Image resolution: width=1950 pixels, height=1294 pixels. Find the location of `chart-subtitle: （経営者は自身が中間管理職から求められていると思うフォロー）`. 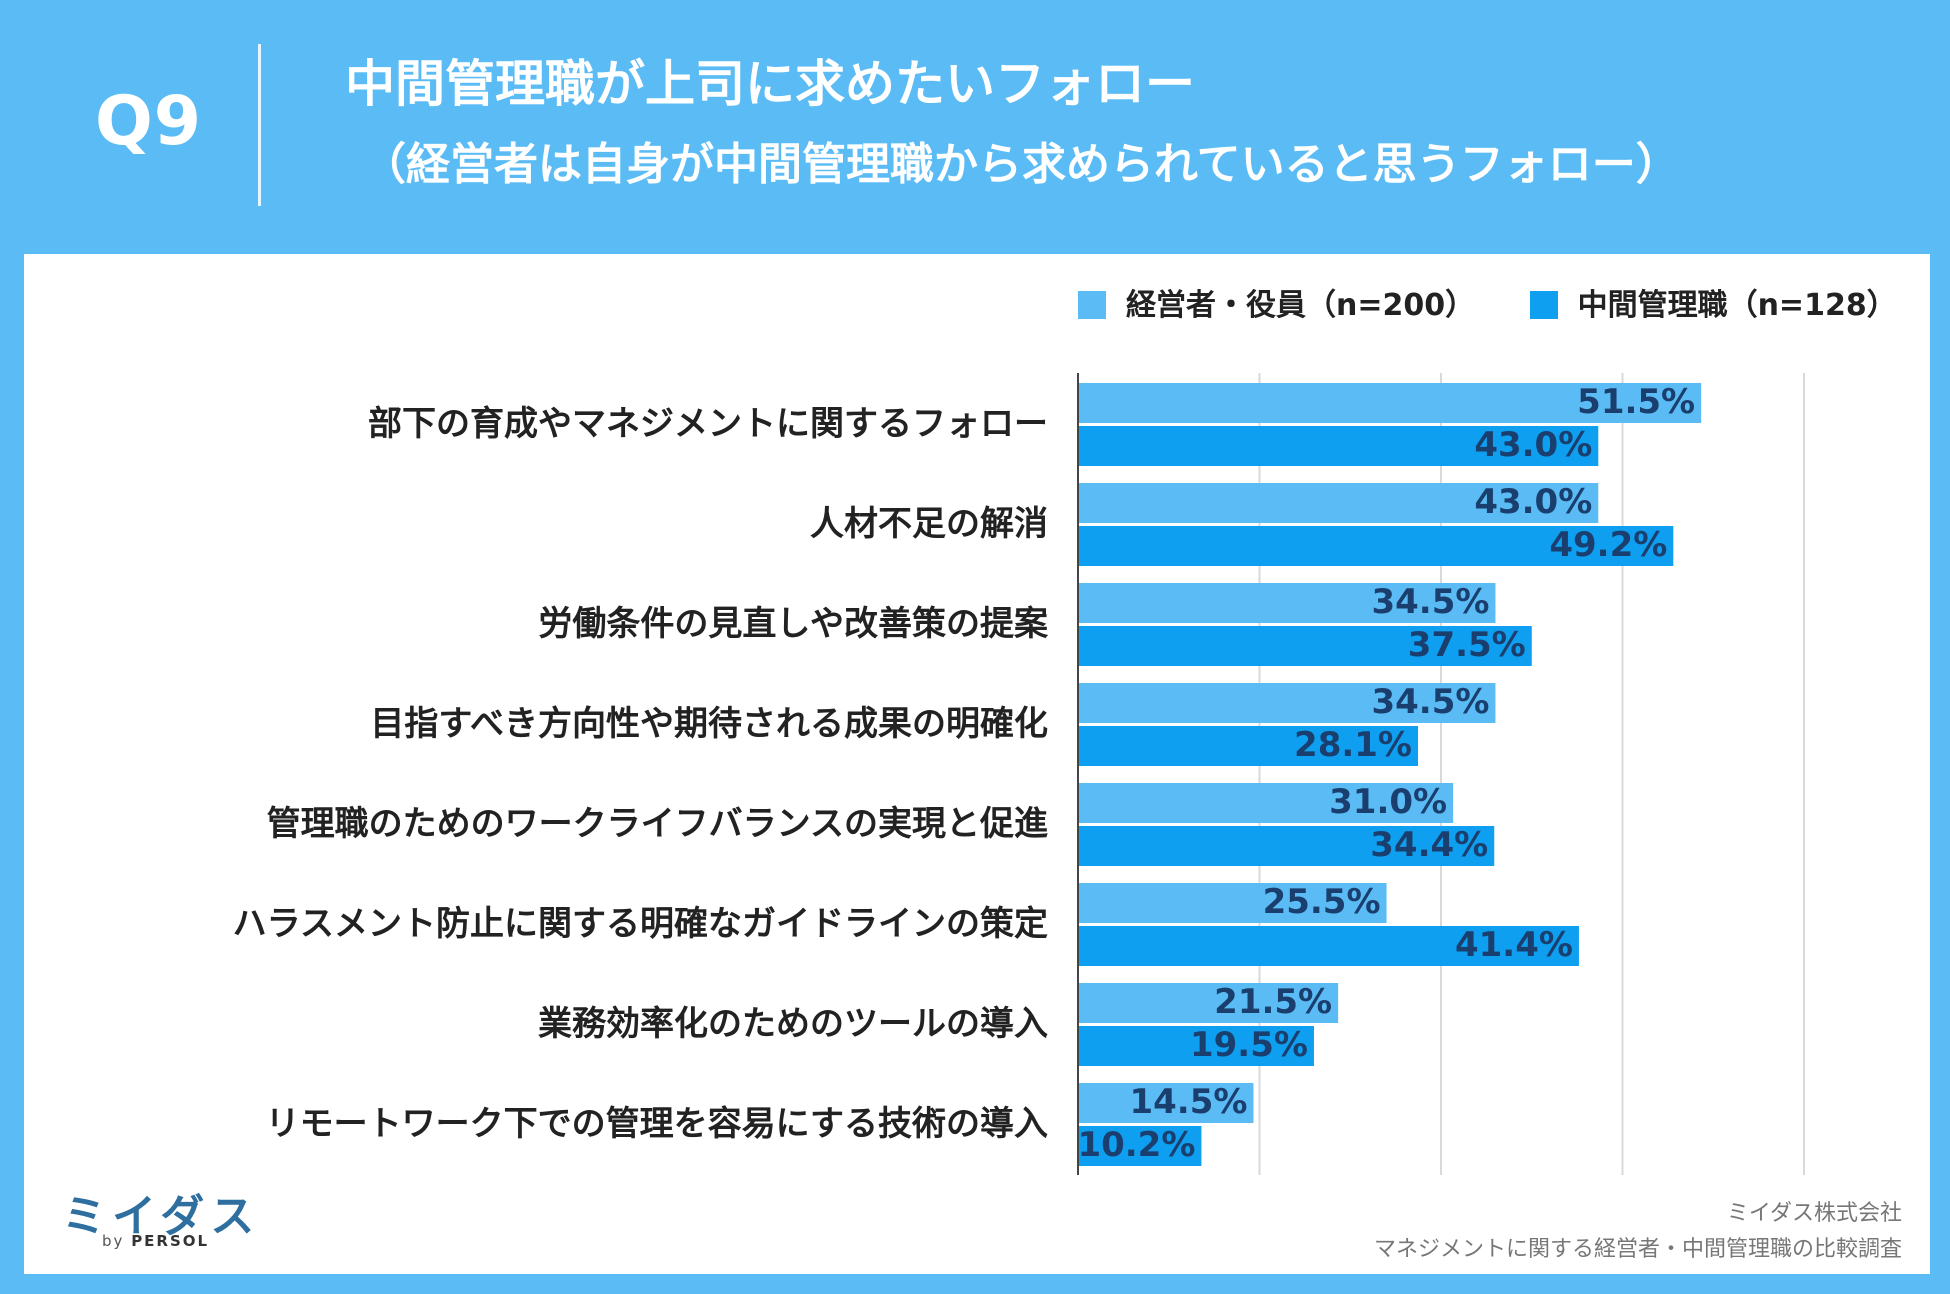

chart-subtitle: （経営者は自身が中間管理職から求められていると思うフォロー） is located at coordinates (1021, 164).